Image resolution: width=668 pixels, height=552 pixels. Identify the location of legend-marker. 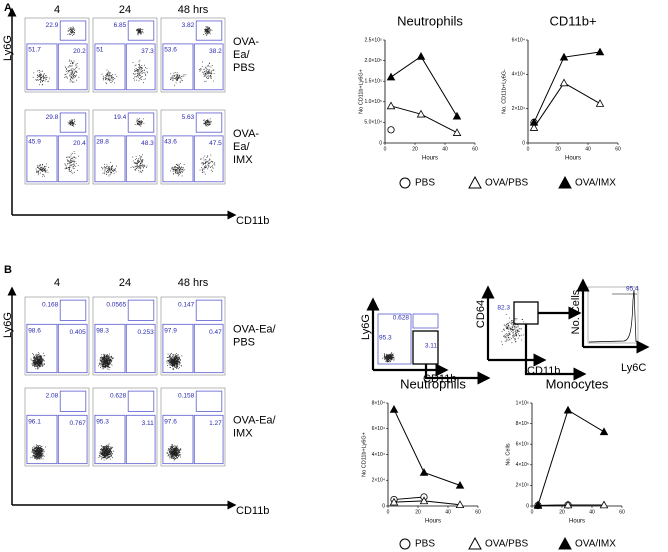
(565, 182).